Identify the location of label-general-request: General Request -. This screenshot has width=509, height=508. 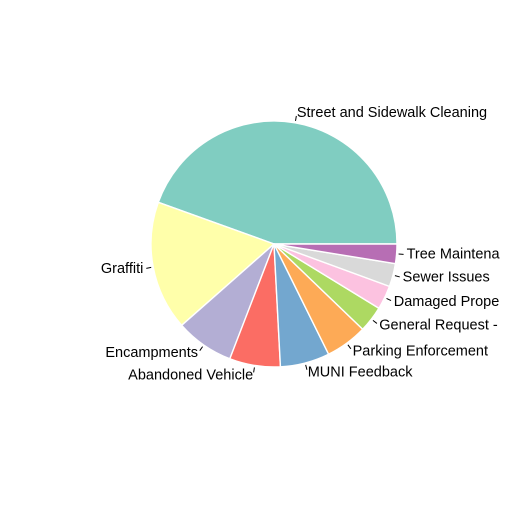
(438, 325).